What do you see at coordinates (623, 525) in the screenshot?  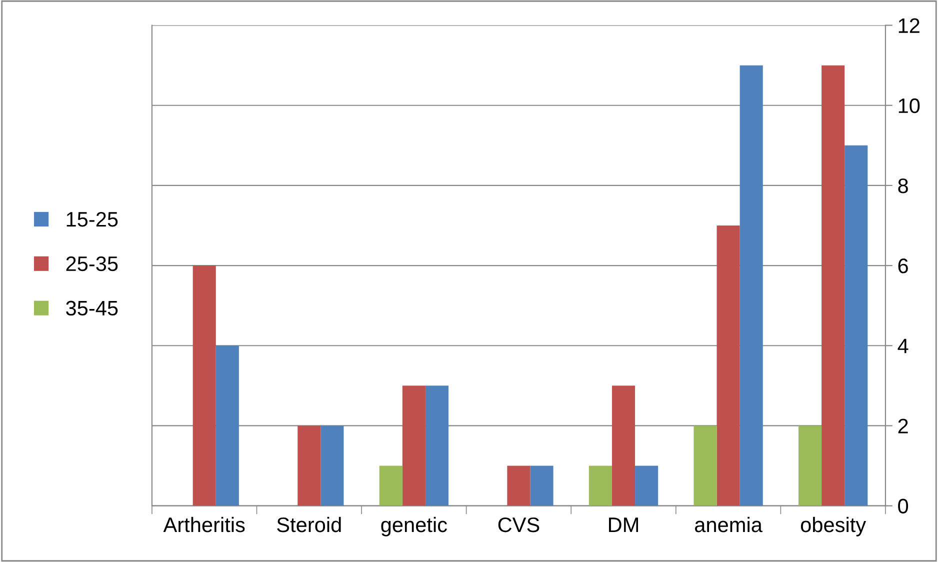 I see `x-tick-label: DM` at bounding box center [623, 525].